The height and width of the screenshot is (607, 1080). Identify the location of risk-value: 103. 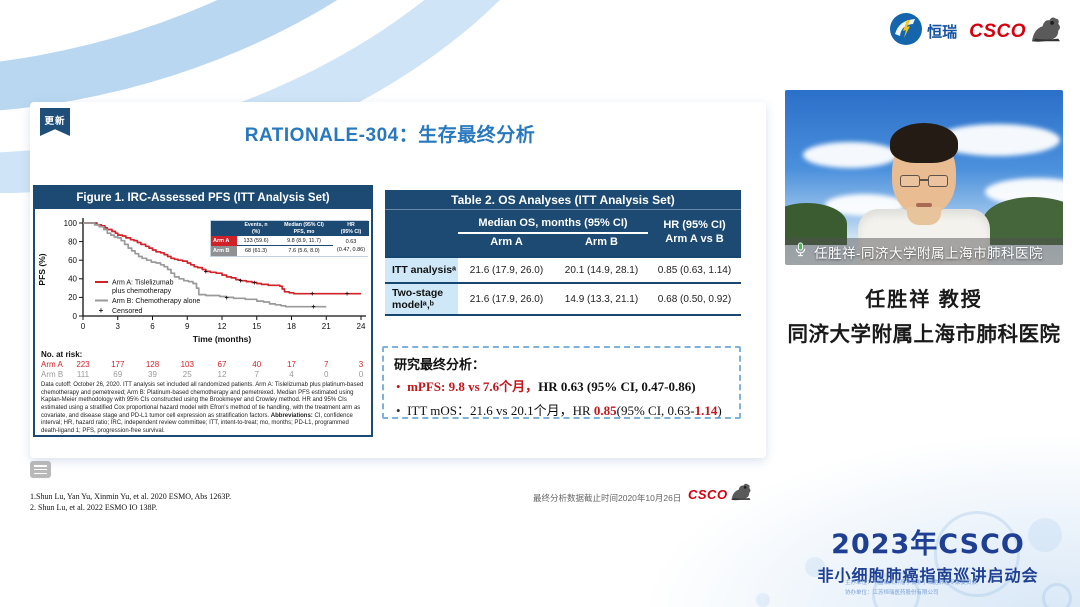
(187, 364).